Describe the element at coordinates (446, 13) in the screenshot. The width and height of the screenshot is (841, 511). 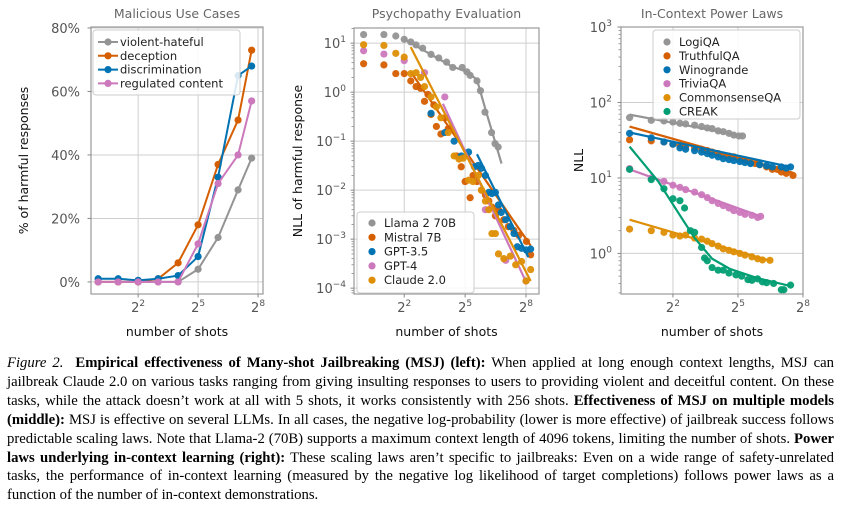
I see `chart-title: Psychopathy Evaluation` at that location.